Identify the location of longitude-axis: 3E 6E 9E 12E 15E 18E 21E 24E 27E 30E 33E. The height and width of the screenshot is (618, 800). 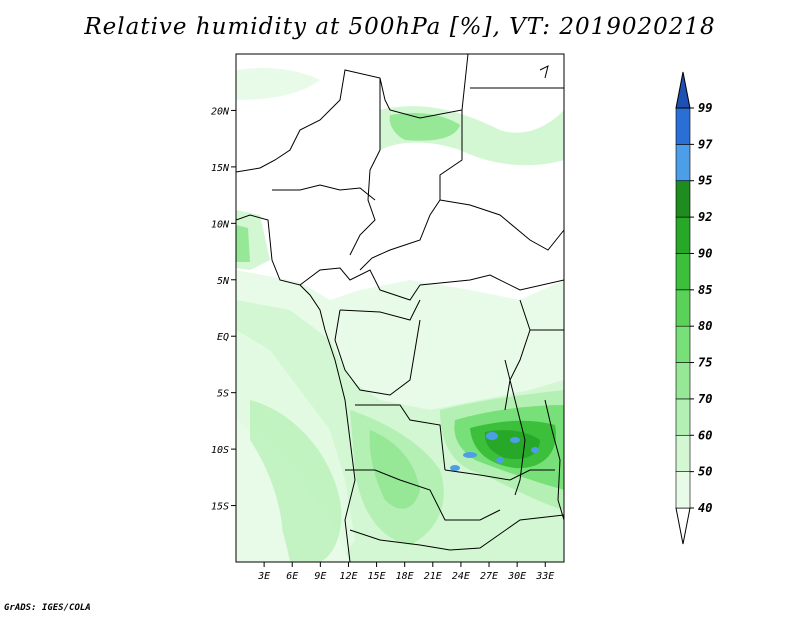
(405, 572).